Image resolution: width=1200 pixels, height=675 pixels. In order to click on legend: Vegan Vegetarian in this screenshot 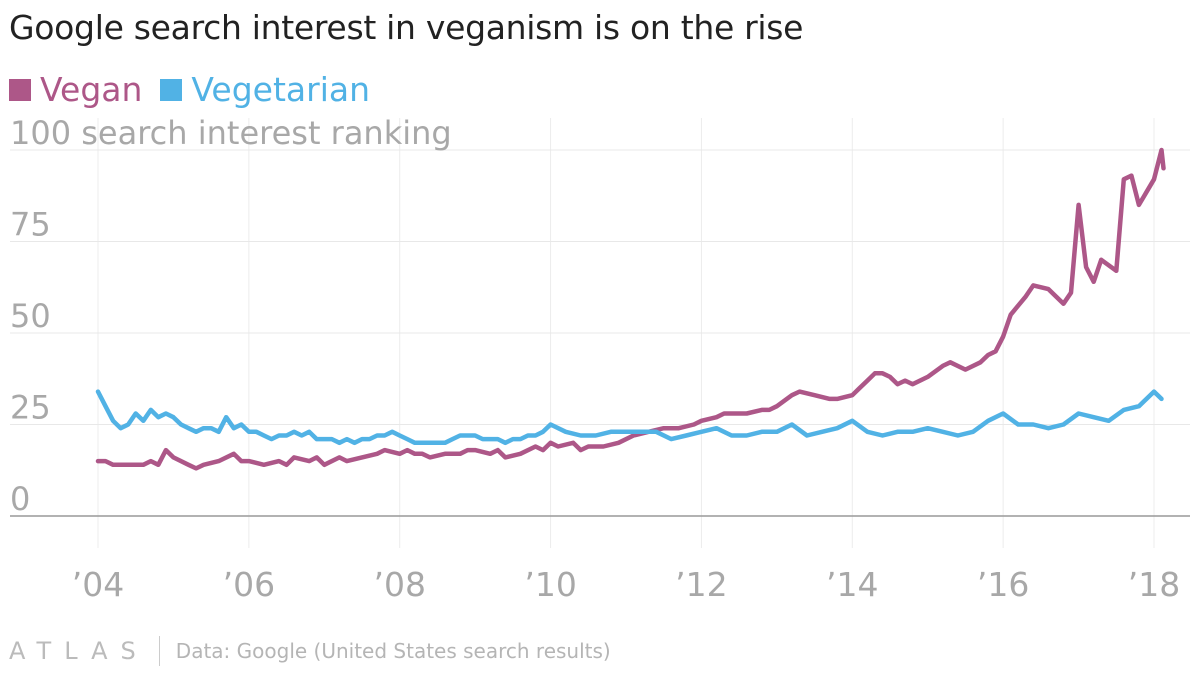, I will do `click(198, 89)`.